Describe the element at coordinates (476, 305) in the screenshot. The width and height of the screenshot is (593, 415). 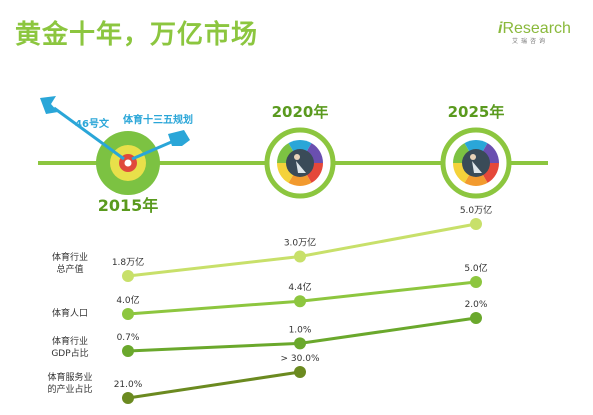
I see `data-label: 2.0%` at that location.